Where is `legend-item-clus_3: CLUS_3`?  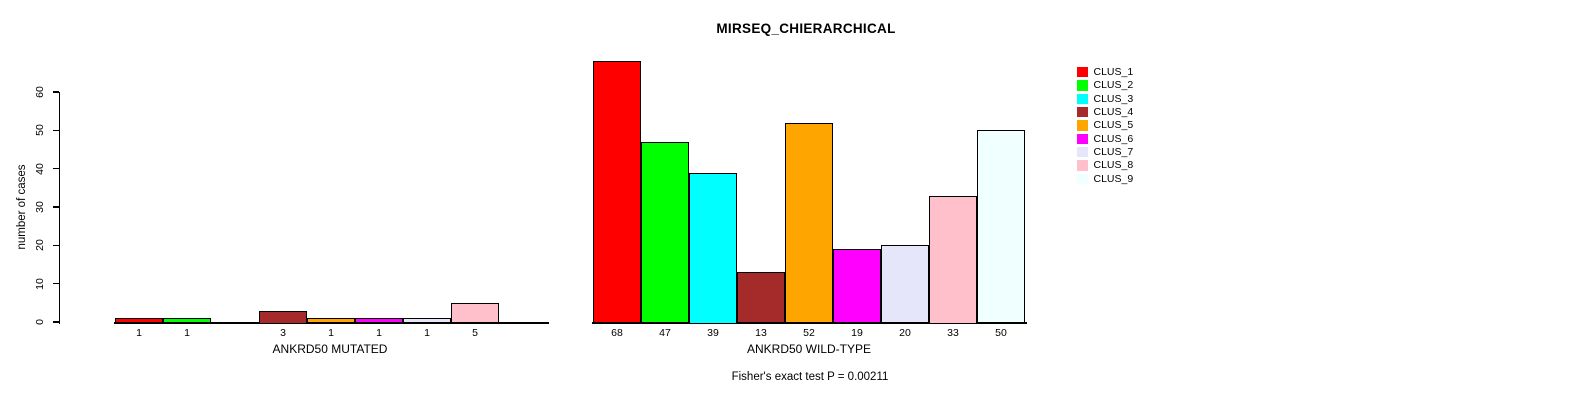 legend-item-clus_3: CLUS_3 is located at coordinates (1105, 98).